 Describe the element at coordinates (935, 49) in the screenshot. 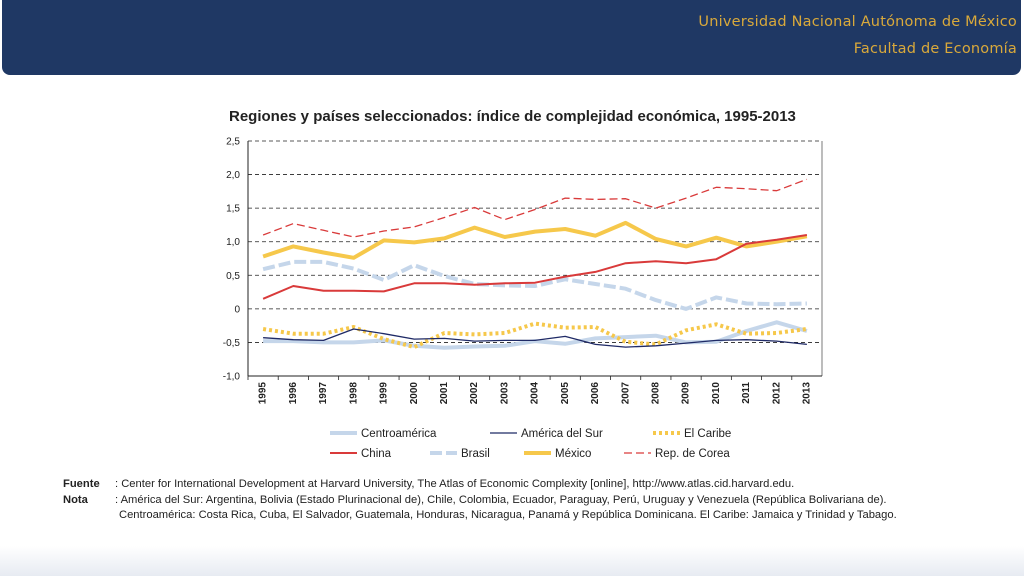

I see `faculty-name: Facultad de Economía` at that location.